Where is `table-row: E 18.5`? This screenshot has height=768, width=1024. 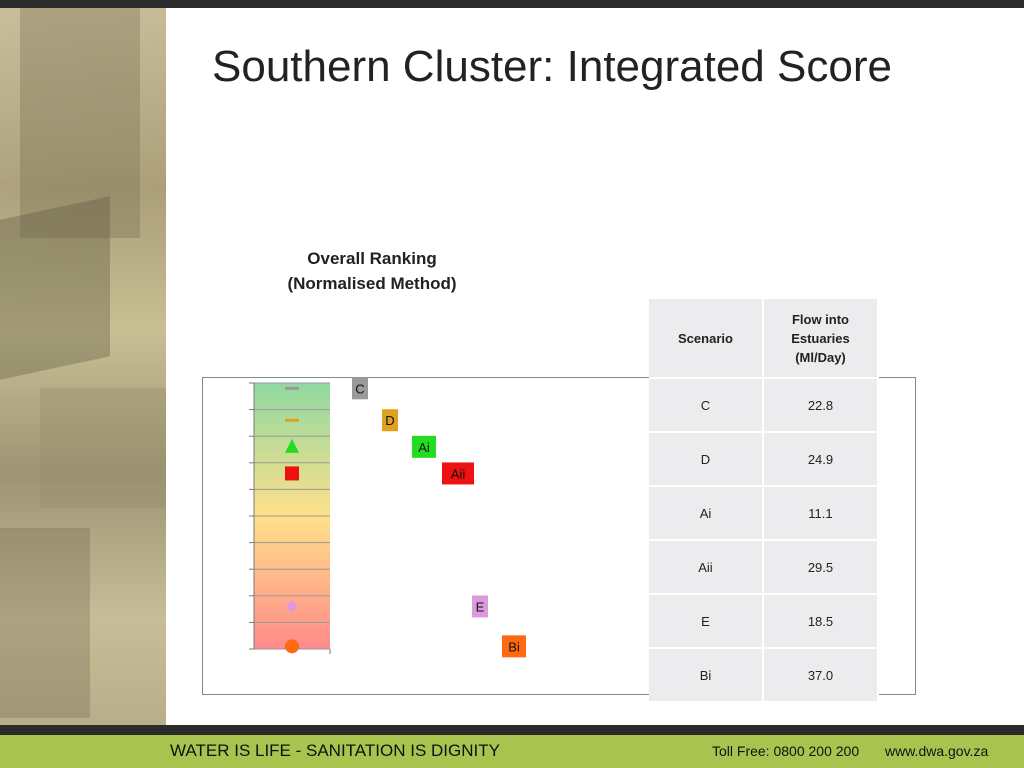
table-row: E 18.5 is located at coordinates (764, 622).